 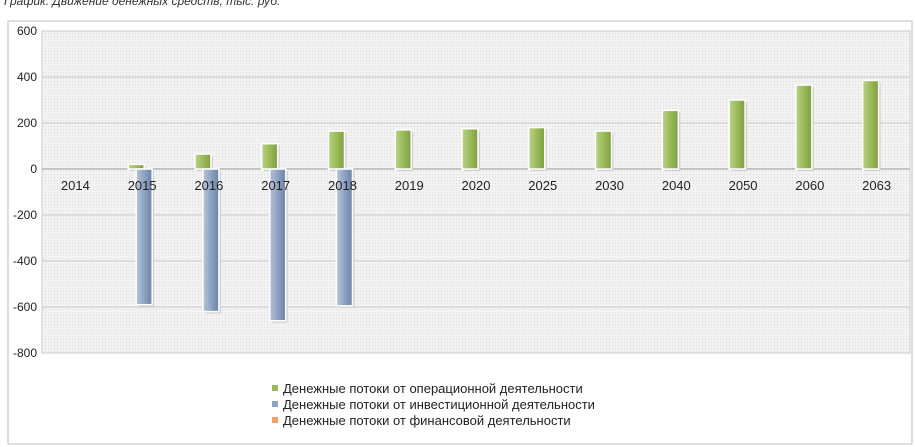 I want to click on x-tick-label: 2020, so click(x=476, y=185).